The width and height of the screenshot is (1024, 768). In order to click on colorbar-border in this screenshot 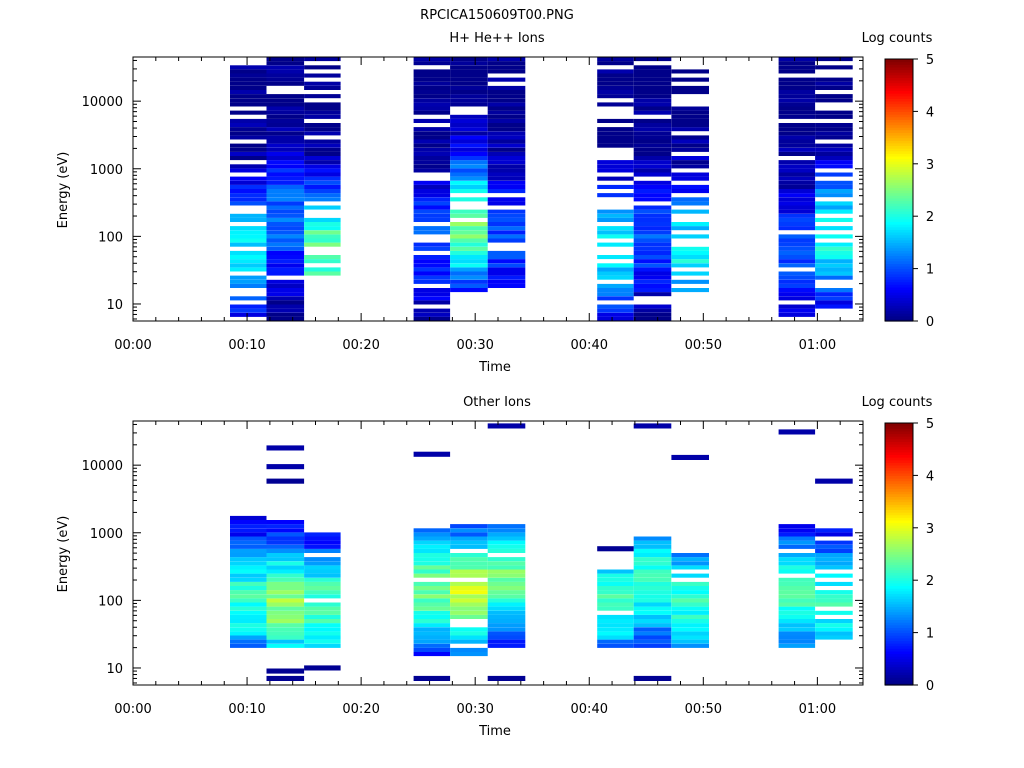, I will do `click(899, 554)`.